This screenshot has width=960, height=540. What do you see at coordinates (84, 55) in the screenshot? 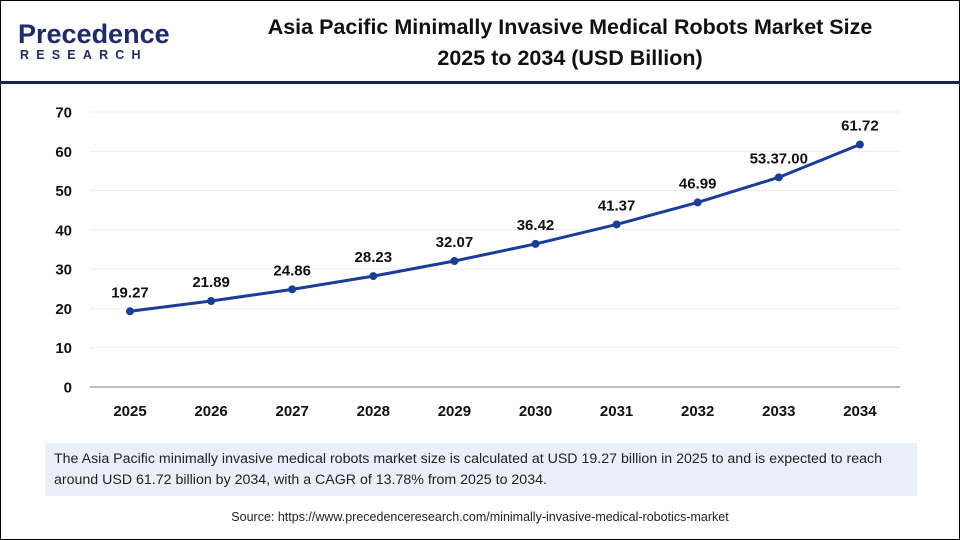
I see `logo-subtitle: RESEARCH` at bounding box center [84, 55].